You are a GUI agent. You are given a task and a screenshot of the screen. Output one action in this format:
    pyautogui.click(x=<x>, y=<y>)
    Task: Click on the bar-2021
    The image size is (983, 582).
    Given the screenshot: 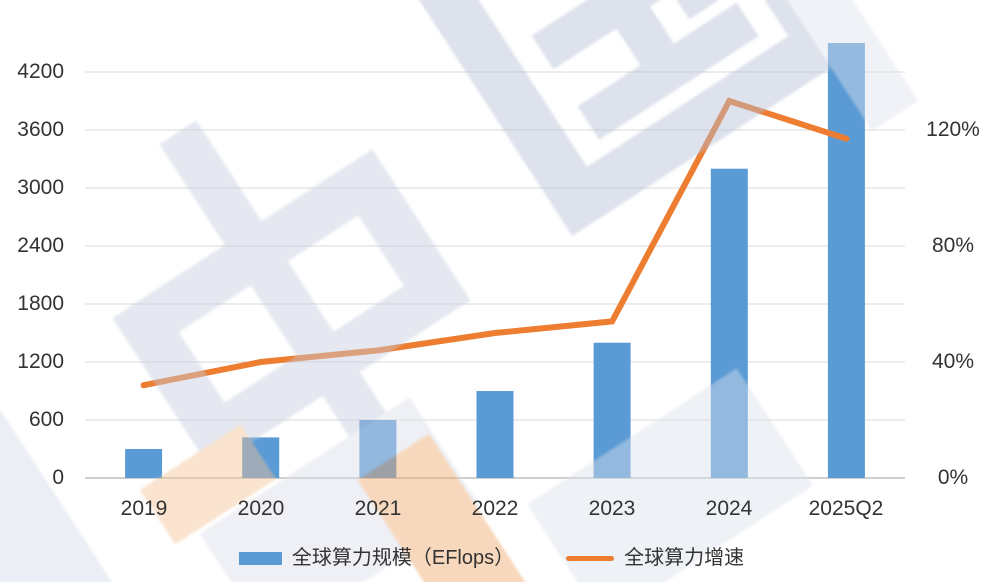 What is the action you would take?
    pyautogui.click(x=378, y=449)
    